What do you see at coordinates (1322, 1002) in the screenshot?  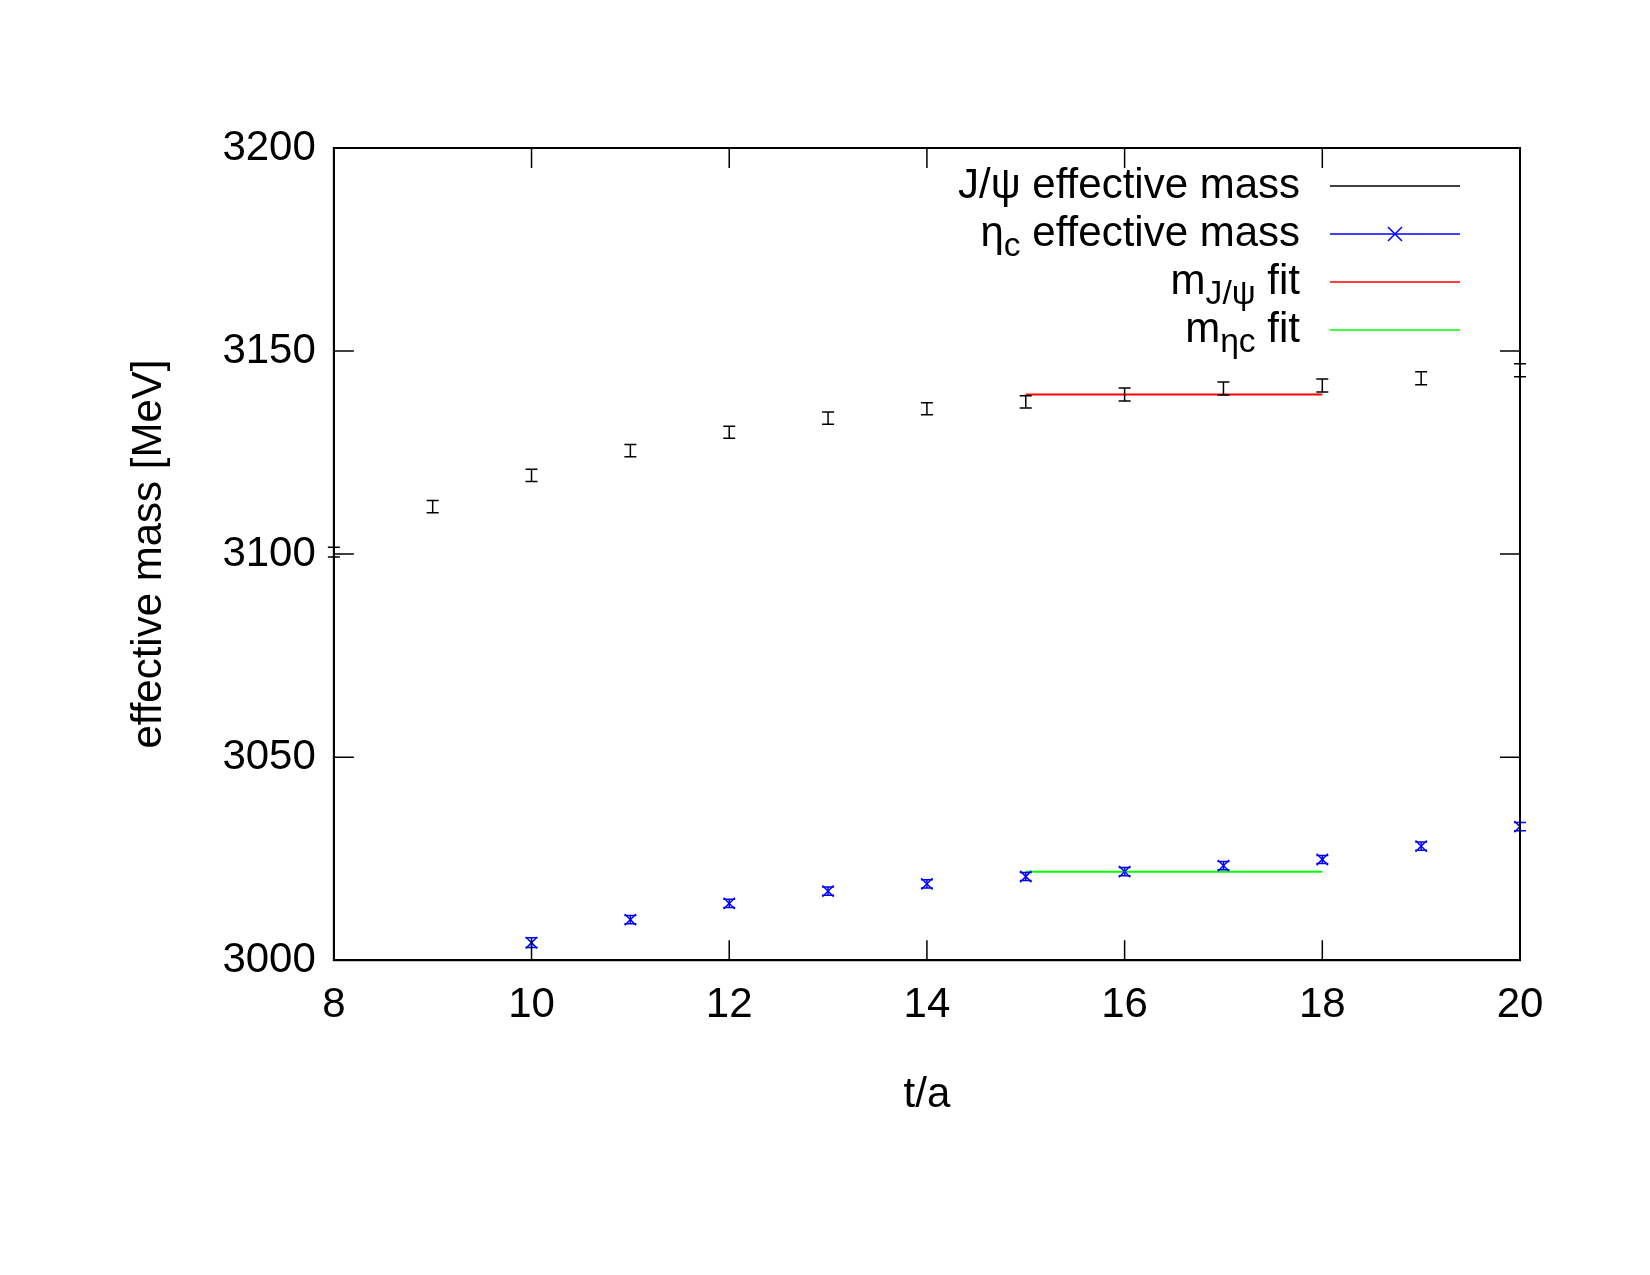 I see `x-tick-label: 18` at bounding box center [1322, 1002].